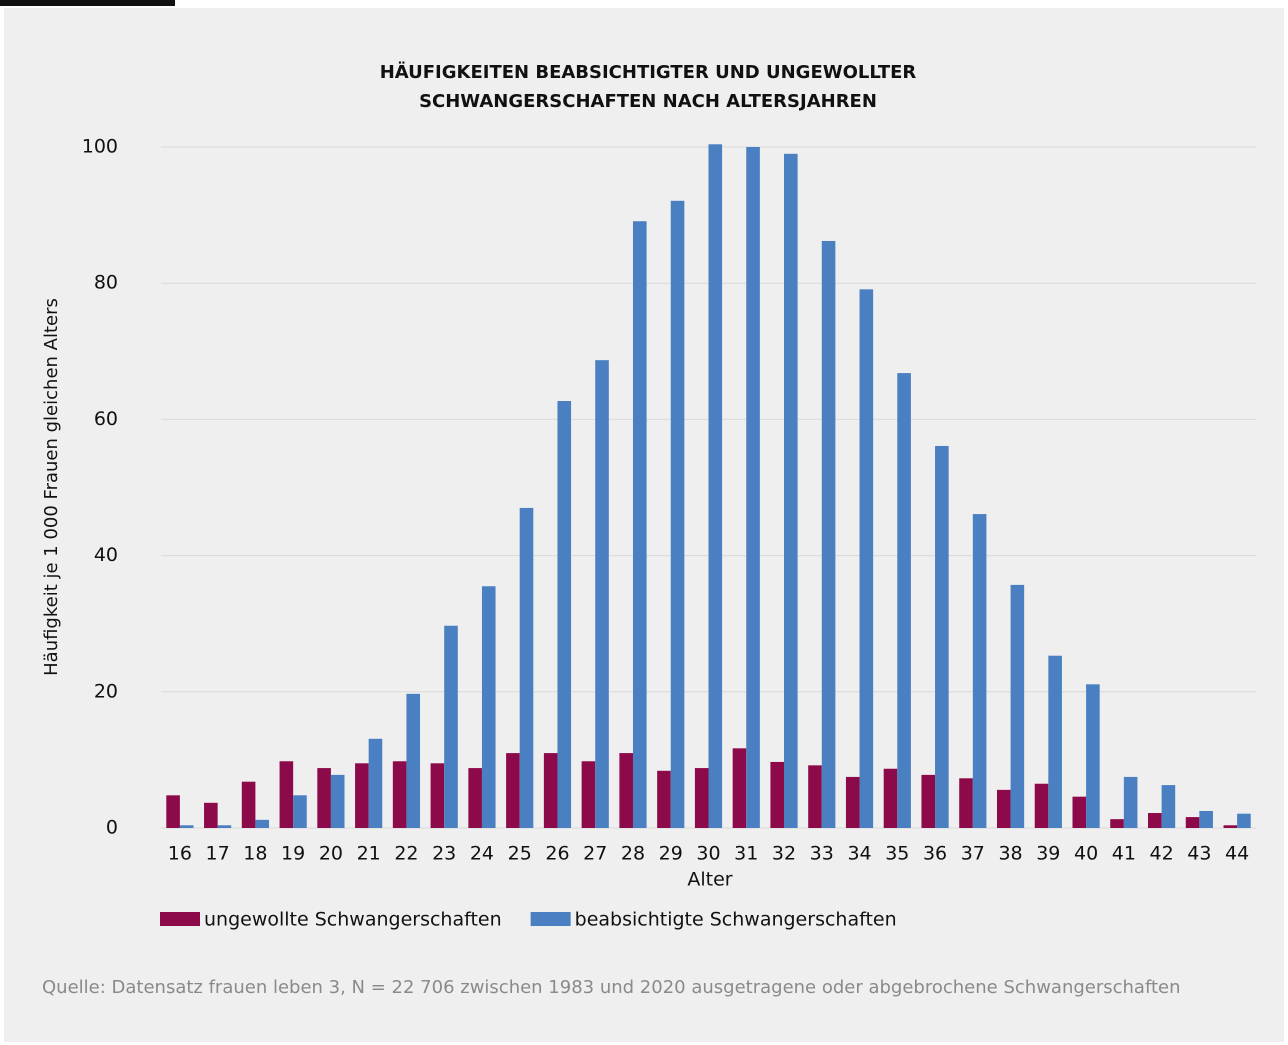  Describe the element at coordinates (557, 854) in the screenshot. I see `x-tick-label: 26` at that location.